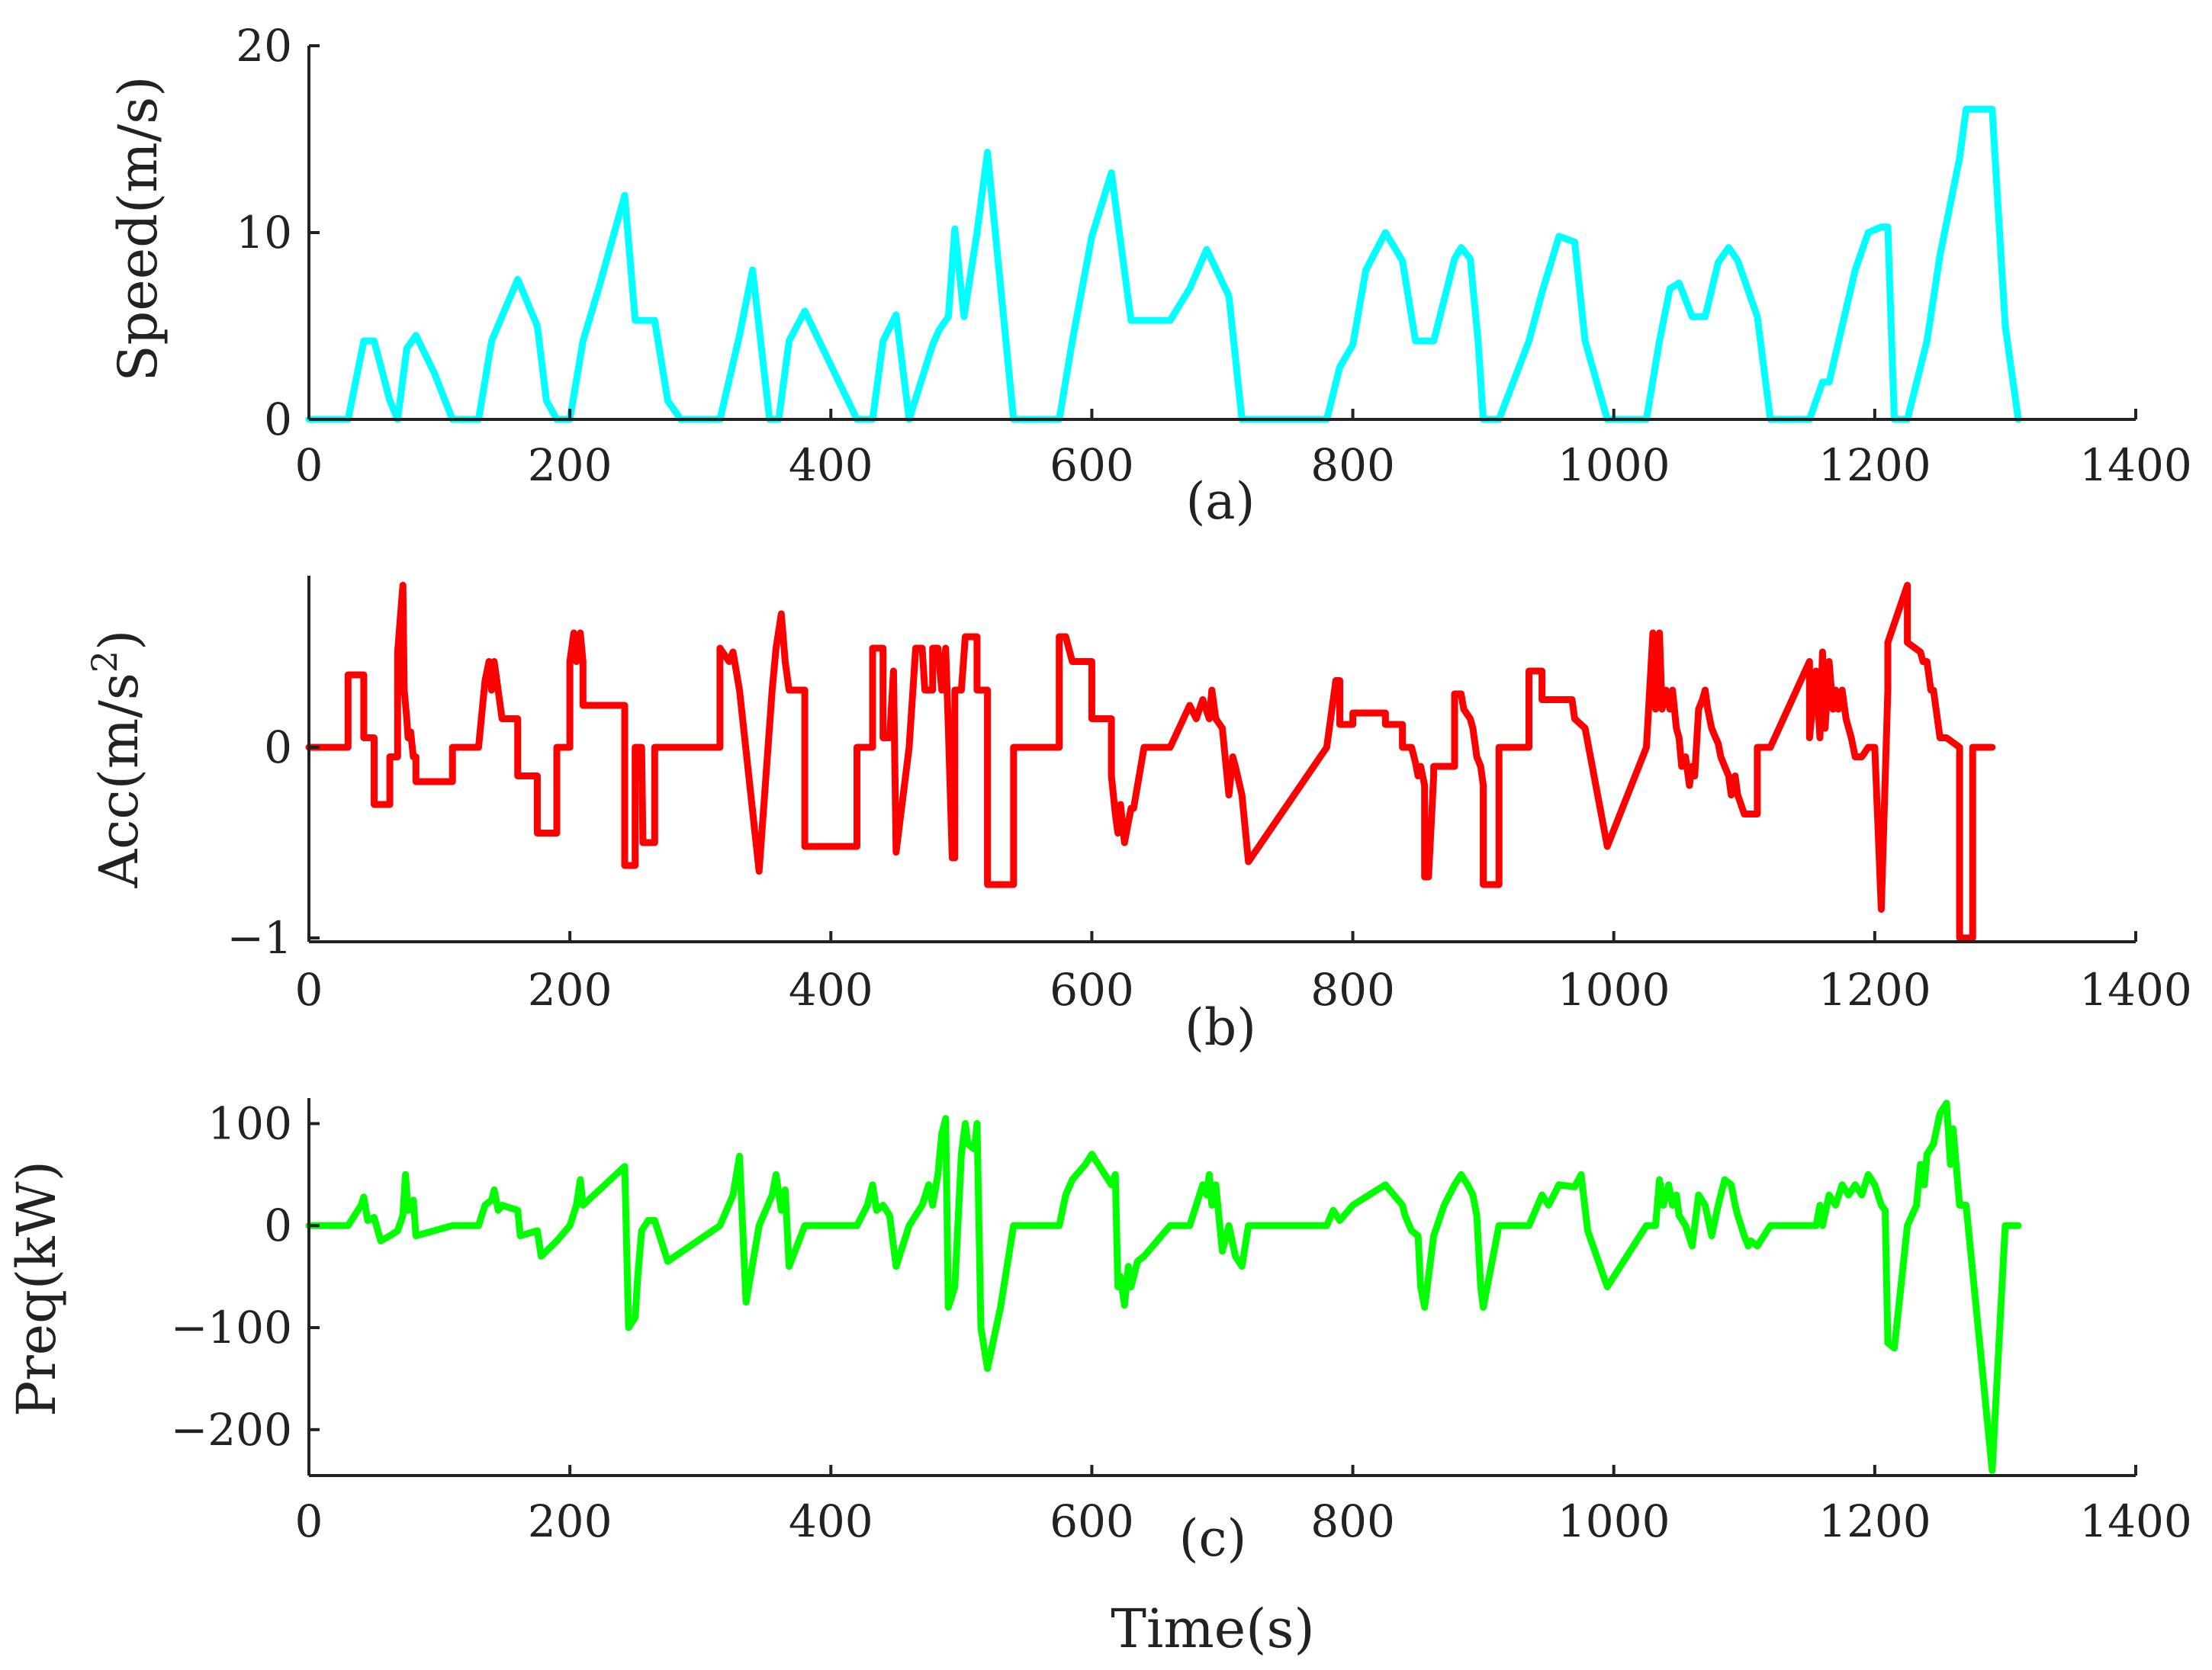  What do you see at coordinates (1092, 990) in the screenshot?
I see `acceleration-x-tick-label: 600` at bounding box center [1092, 990].